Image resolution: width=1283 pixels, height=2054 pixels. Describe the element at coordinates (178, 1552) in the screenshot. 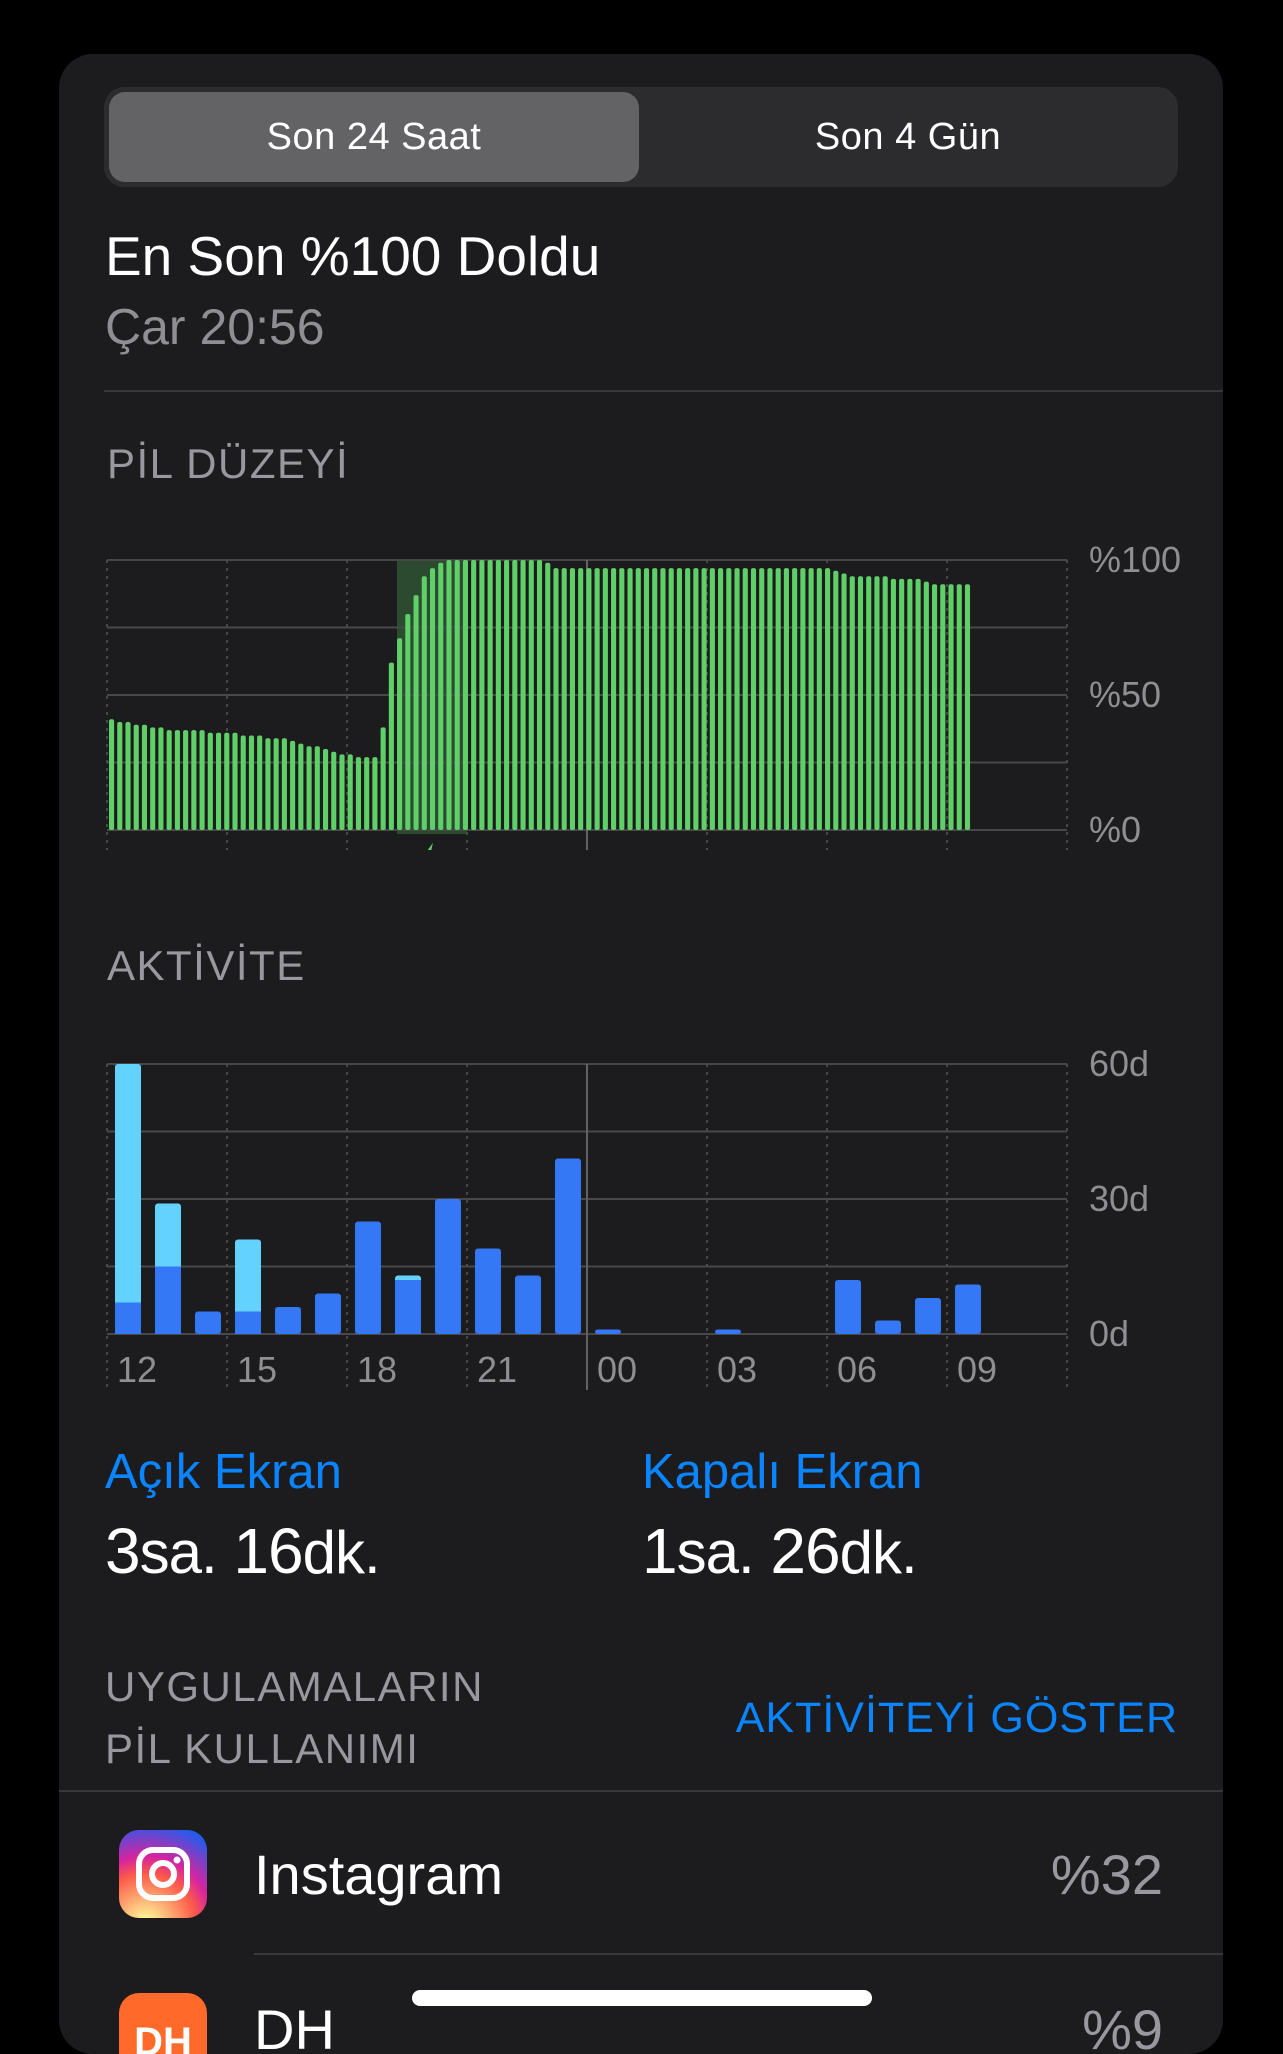

I see `screen-on-hours-unit: sa.` at that location.